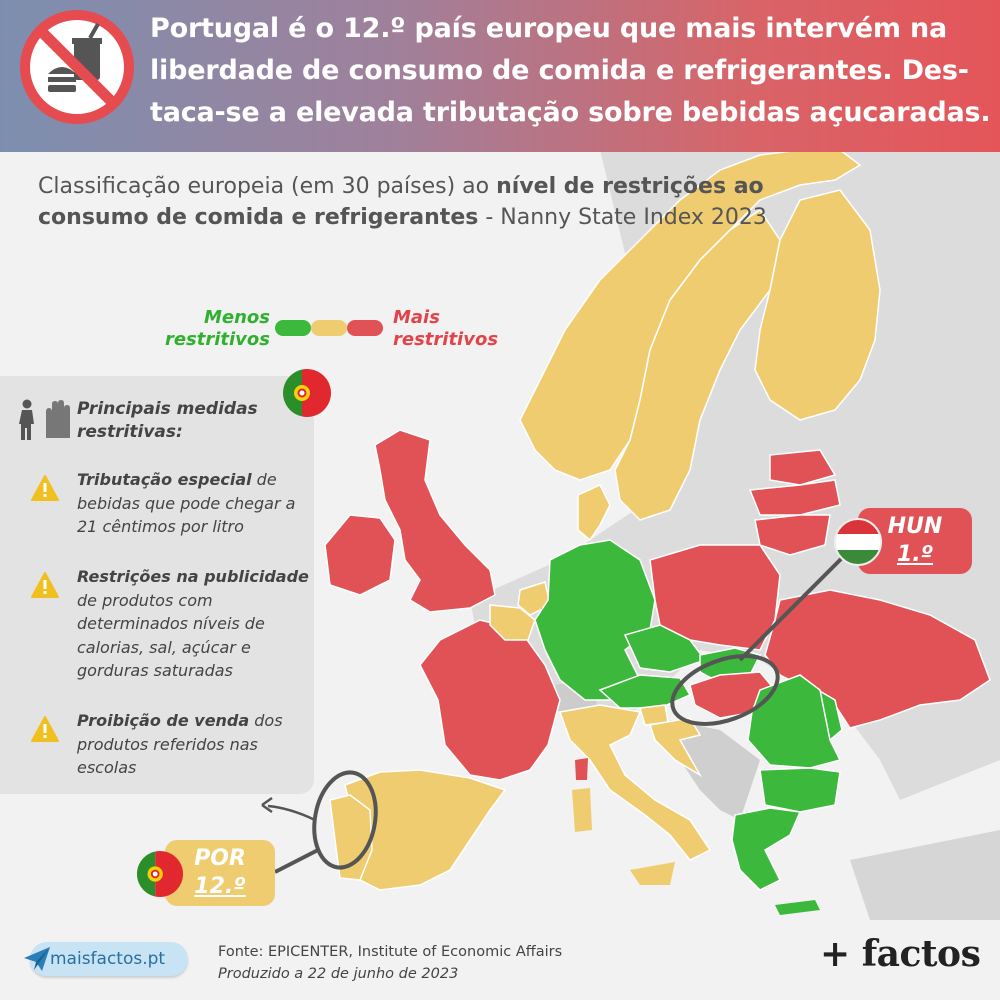  Describe the element at coordinates (697, 364) in the screenshot. I see `country-sweden` at that location.